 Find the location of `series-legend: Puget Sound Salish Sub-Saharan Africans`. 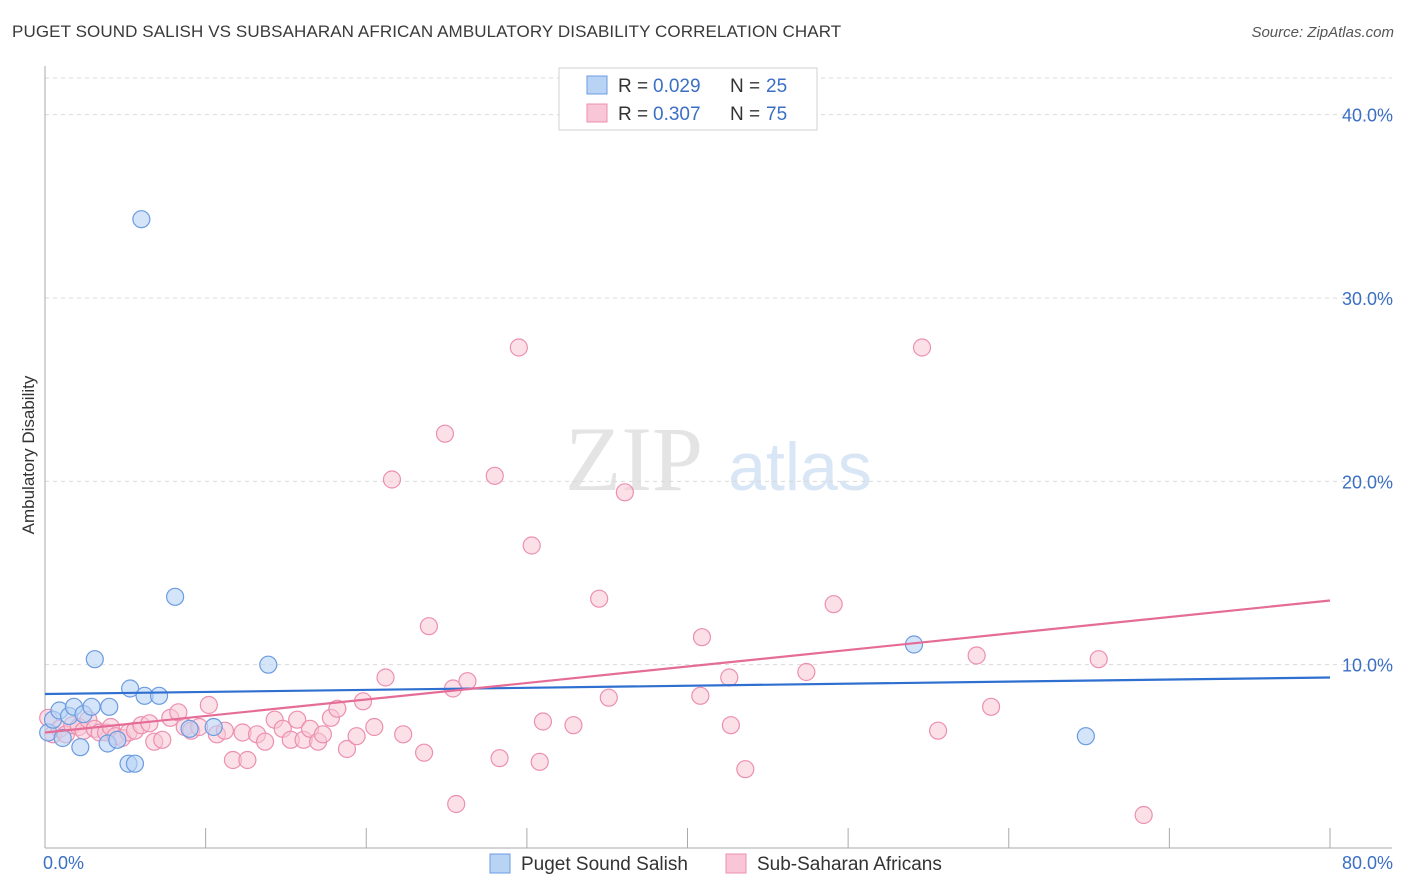

series-legend: Puget Sound Salish Sub-Saharan Africans is located at coordinates (715, 864).